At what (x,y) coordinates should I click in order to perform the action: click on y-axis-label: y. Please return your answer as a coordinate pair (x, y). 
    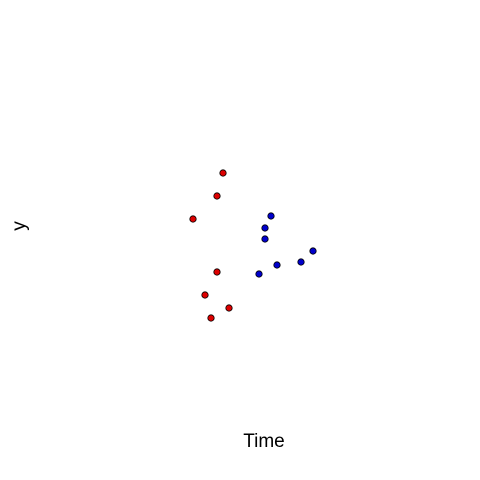
    Looking at the image, I should click on (19, 226).